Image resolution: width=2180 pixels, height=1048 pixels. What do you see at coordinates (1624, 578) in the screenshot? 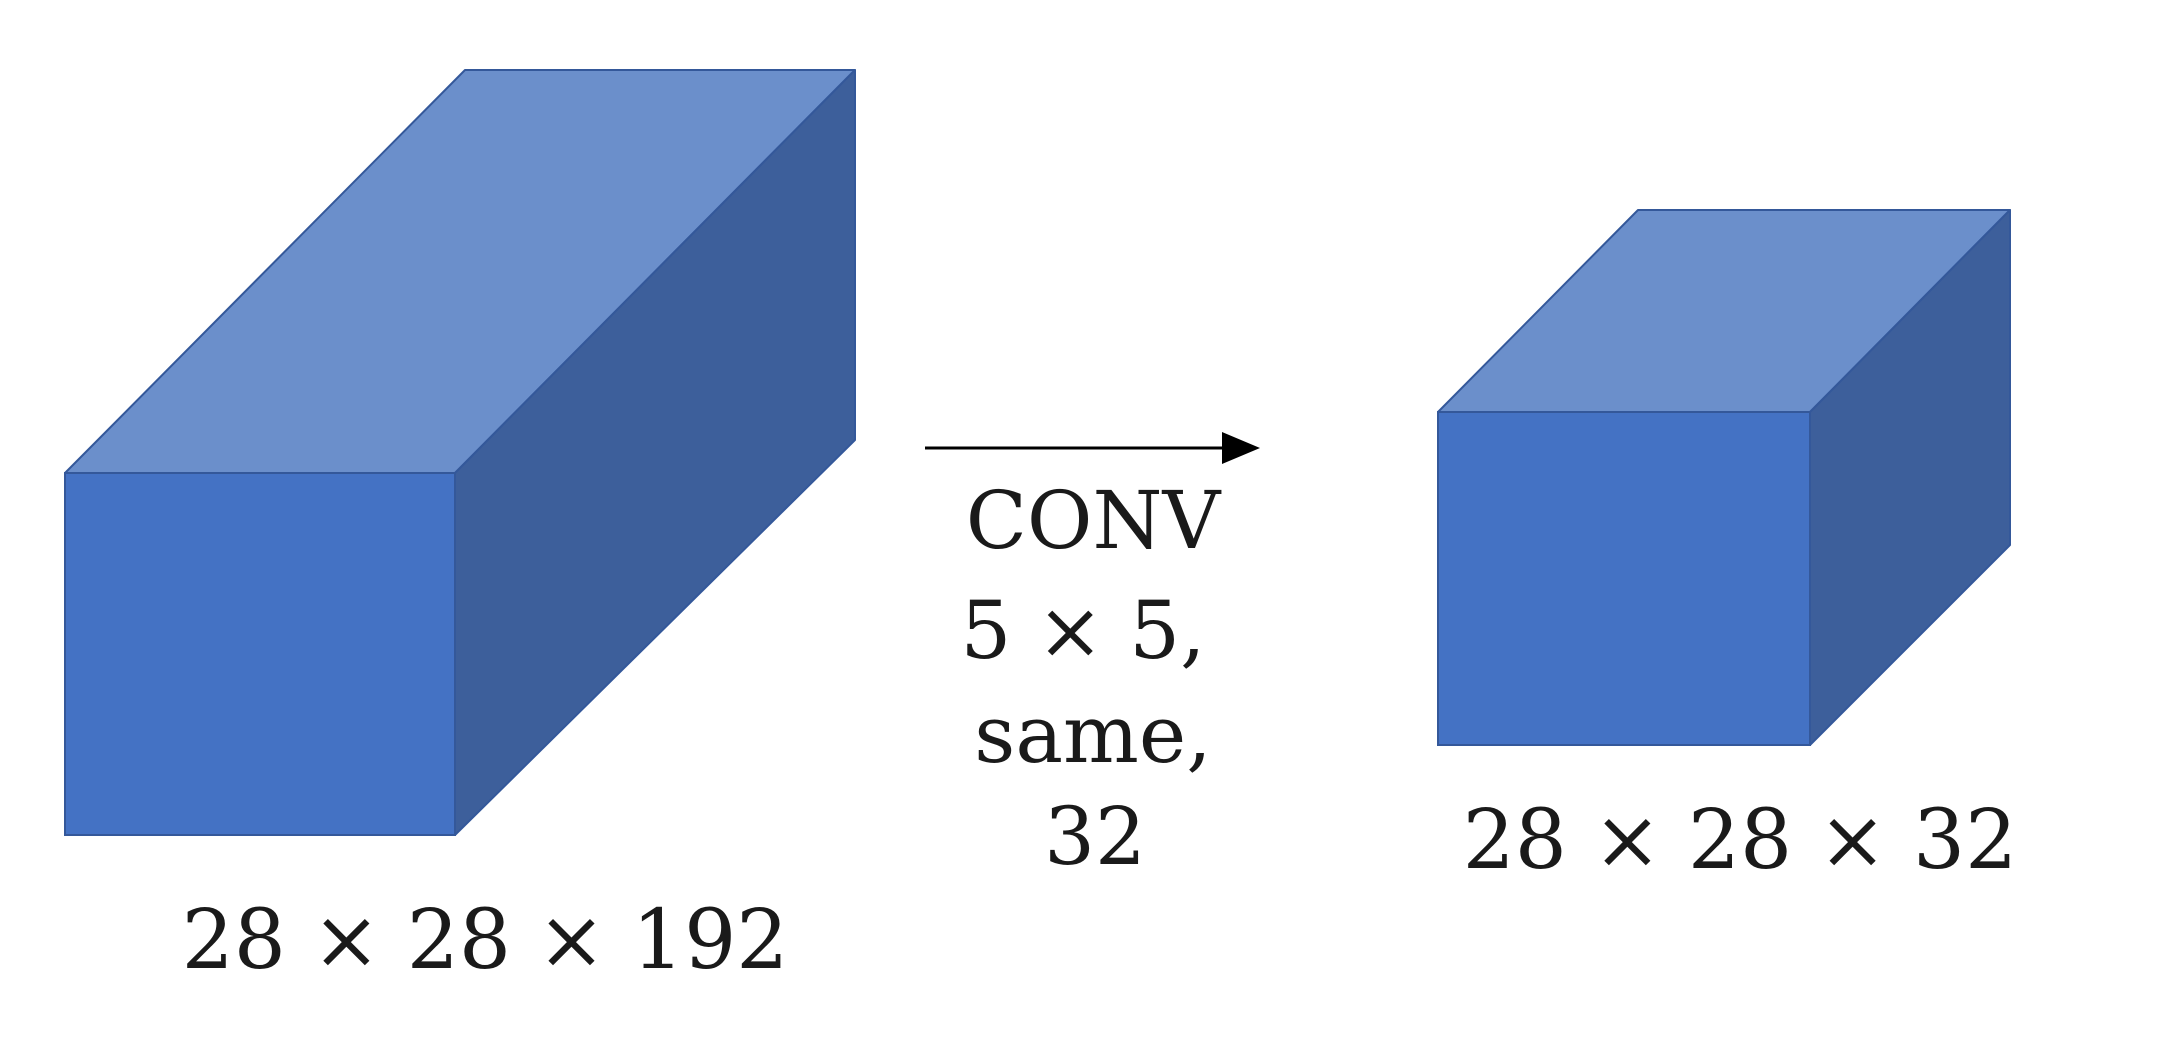
I see `output-volume-front-face` at bounding box center [1624, 578].